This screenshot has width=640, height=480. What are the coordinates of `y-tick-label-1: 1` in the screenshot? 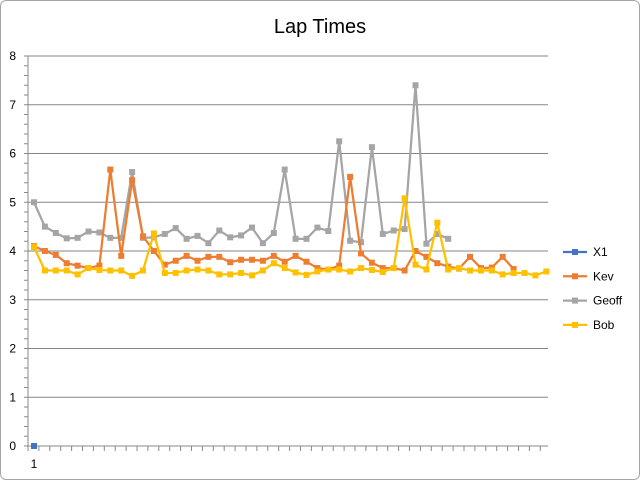 It's located at (12, 397).